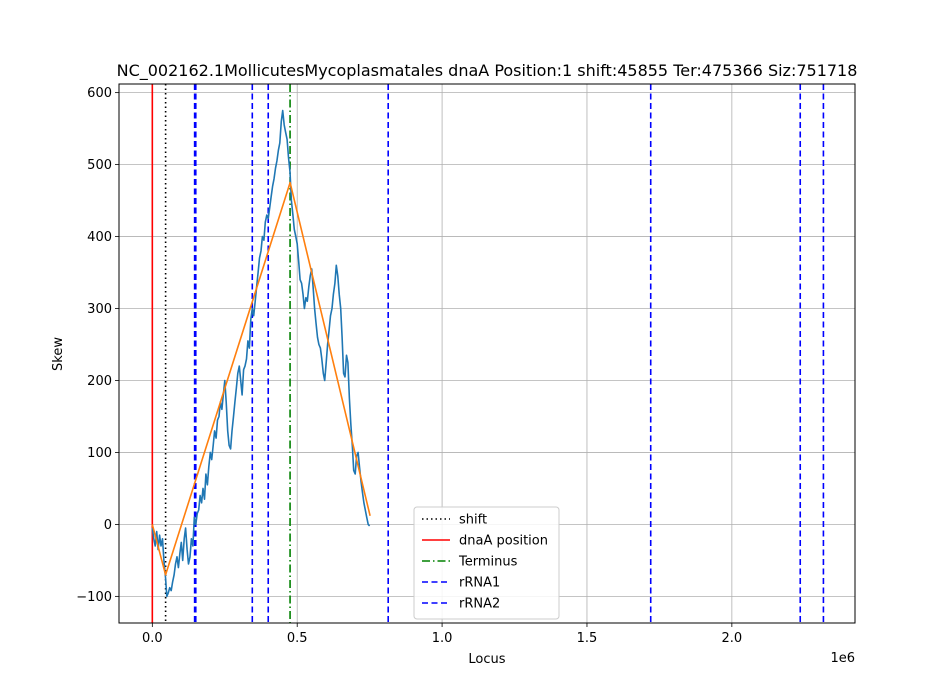 Image resolution: width=950 pixels, height=700 pixels. Describe the element at coordinates (99, 237) in the screenshot. I see `y-tick-label: 400` at that location.